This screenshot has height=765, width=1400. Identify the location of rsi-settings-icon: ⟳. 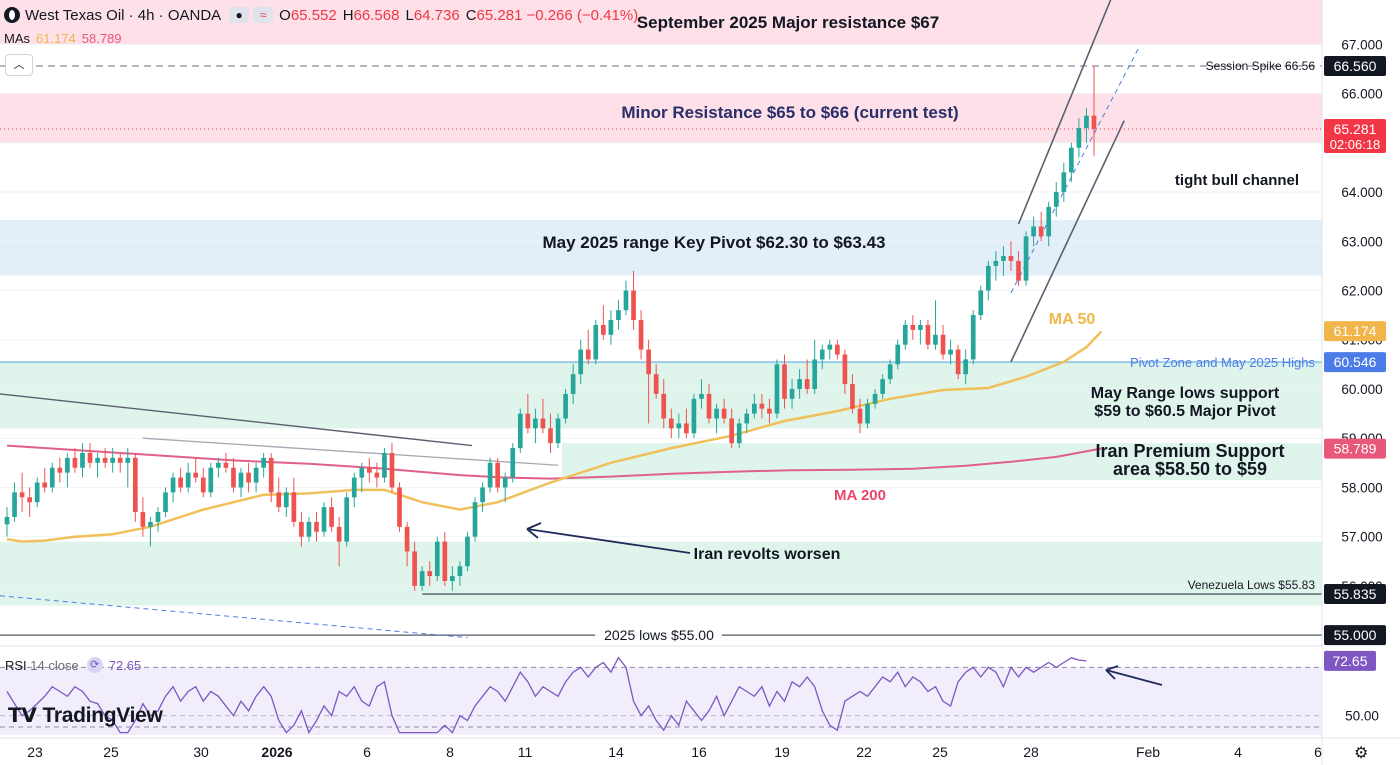
(94, 665).